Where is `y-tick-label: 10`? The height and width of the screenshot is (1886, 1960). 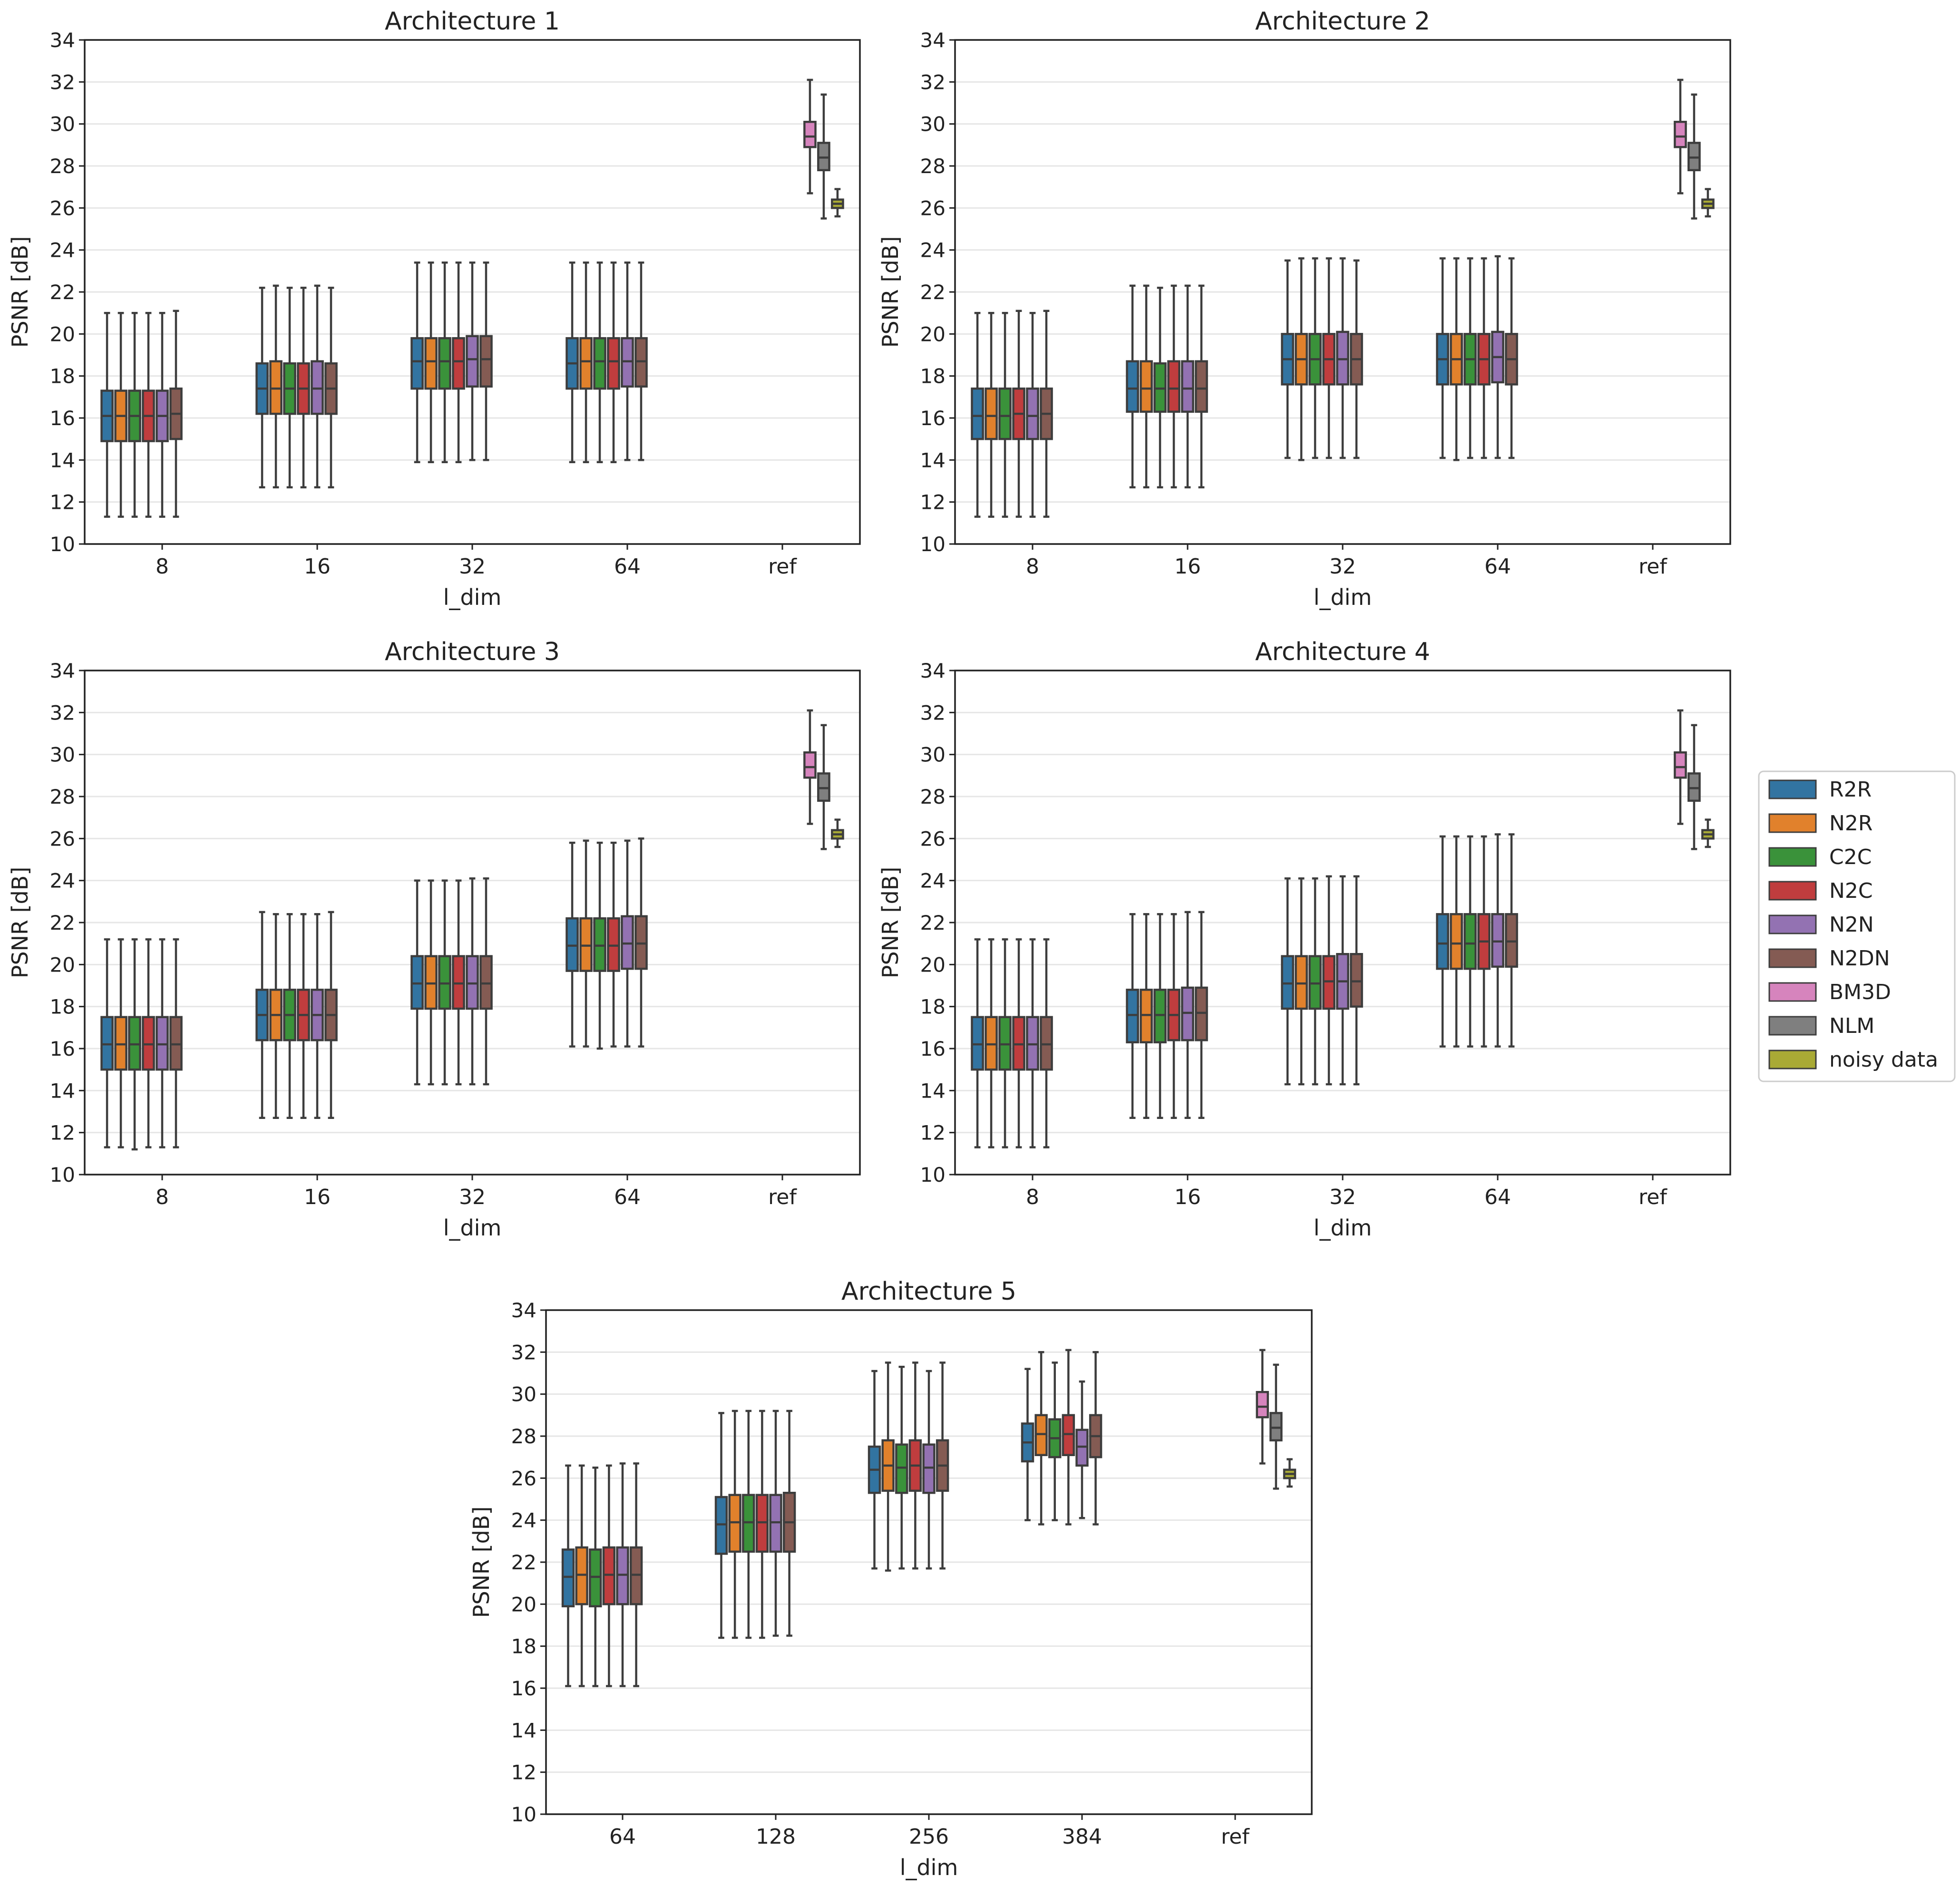
y-tick-label: 10 is located at coordinates (933, 544).